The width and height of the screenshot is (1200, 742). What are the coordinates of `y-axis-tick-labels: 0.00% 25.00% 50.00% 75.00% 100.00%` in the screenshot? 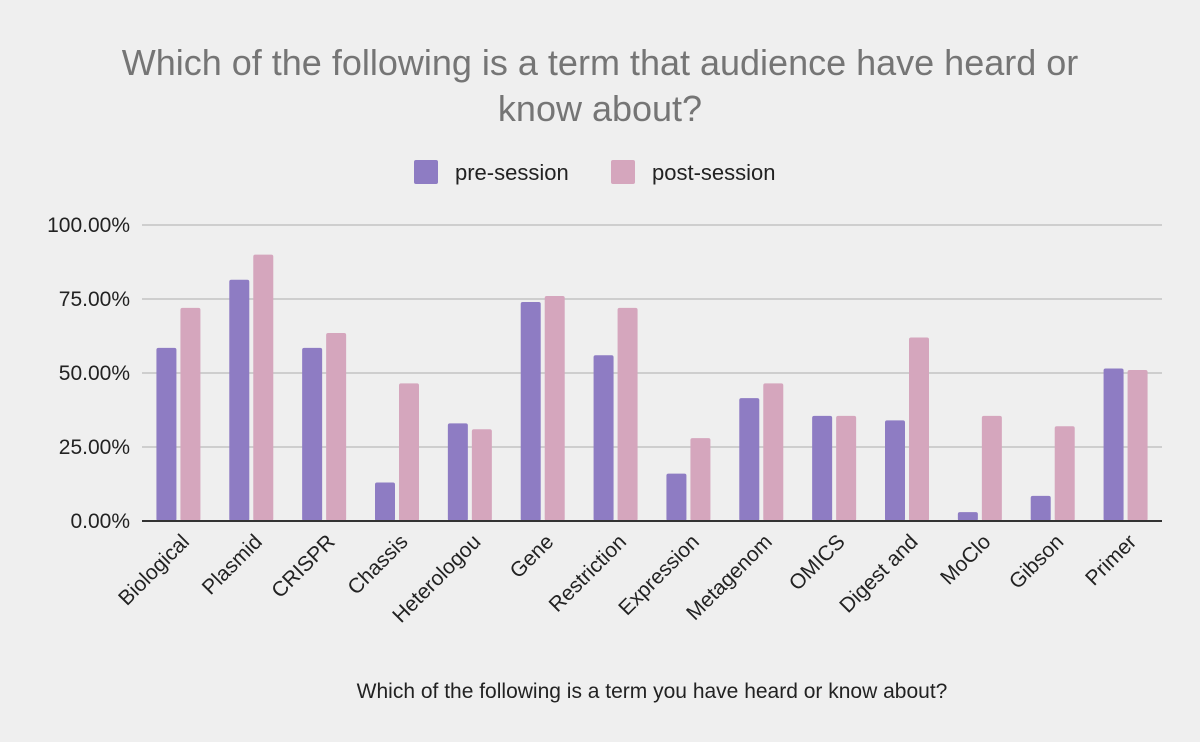 It's located at (88, 373).